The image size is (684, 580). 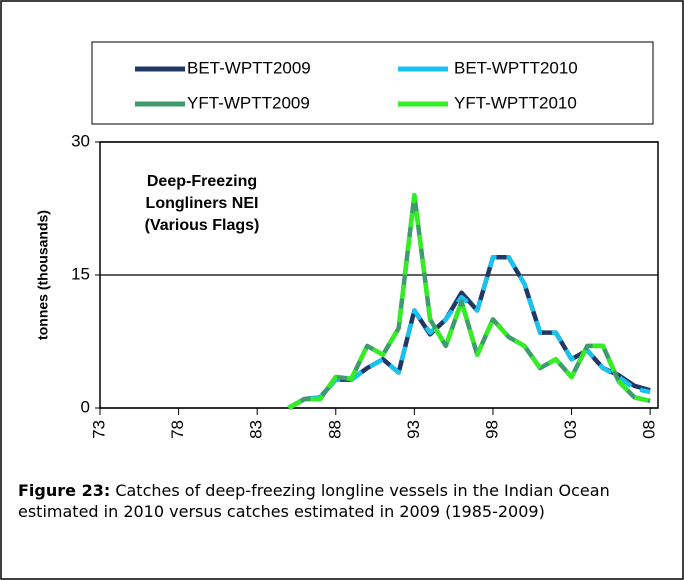 I want to click on legend-label: YFT-WPTT2009, so click(x=248, y=102).